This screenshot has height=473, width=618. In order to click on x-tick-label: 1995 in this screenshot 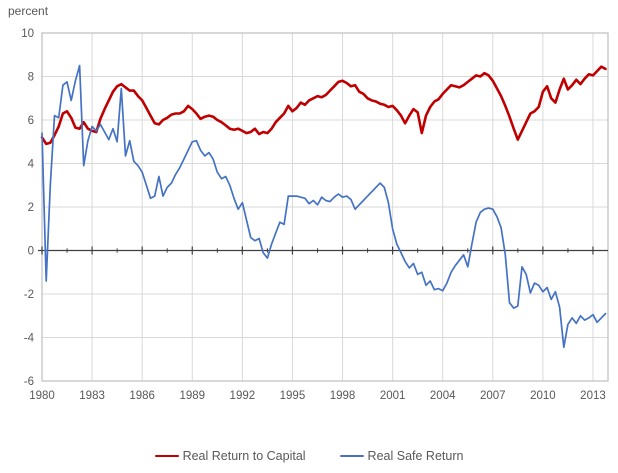, I will do `click(293, 396)`.